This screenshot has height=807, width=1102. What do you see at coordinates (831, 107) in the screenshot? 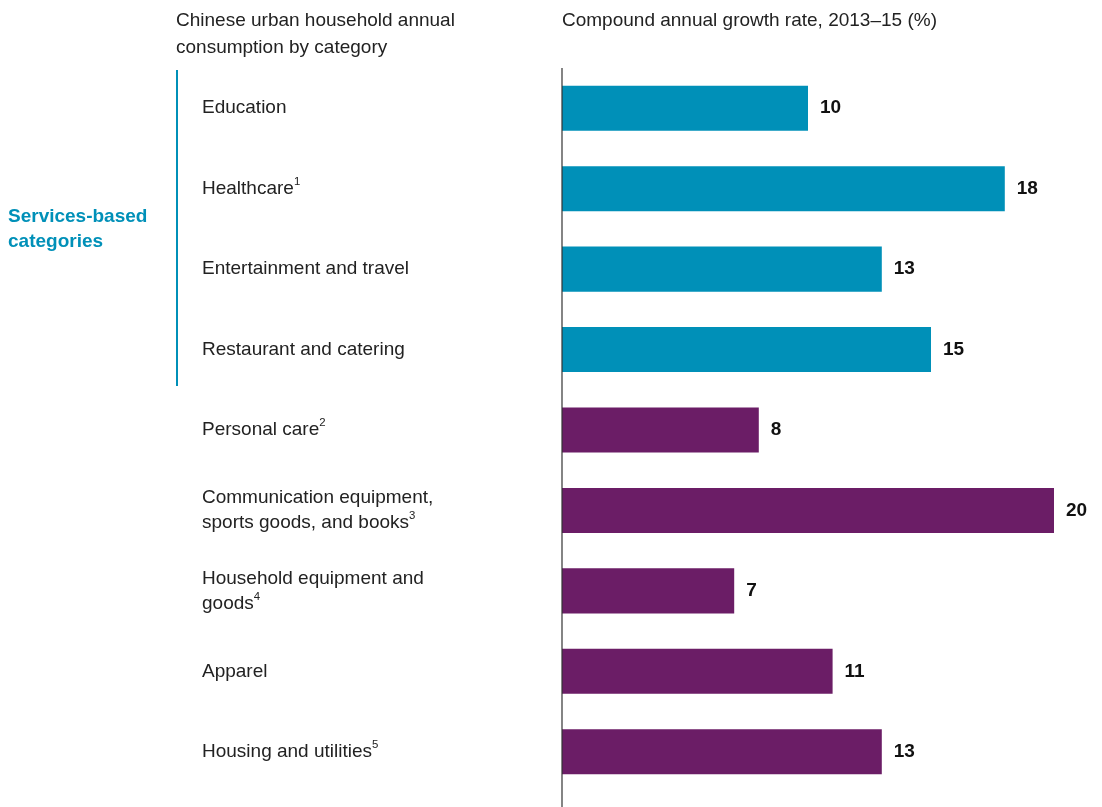
I see `data-label: 10` at bounding box center [831, 107].